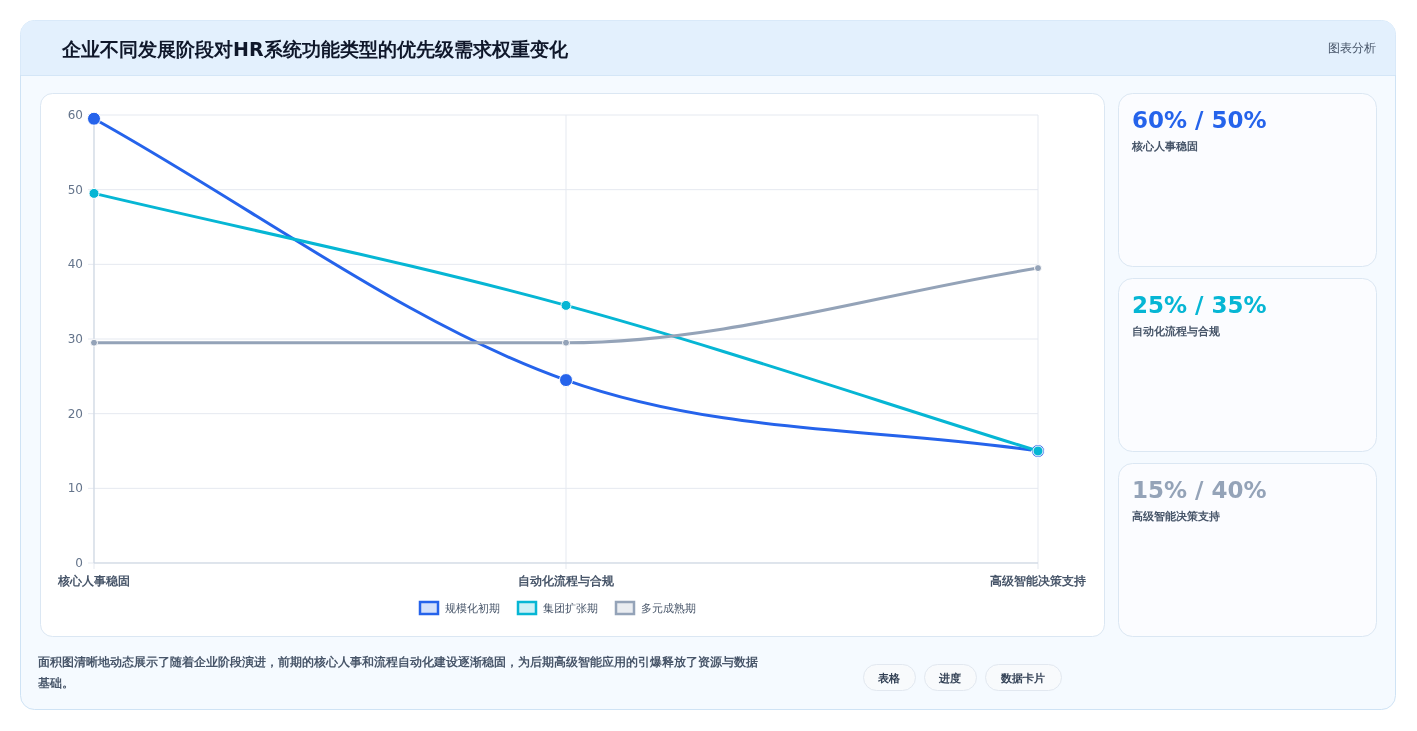  What do you see at coordinates (472, 608) in the screenshot?
I see `legend-label: 规模化初期` at bounding box center [472, 608].